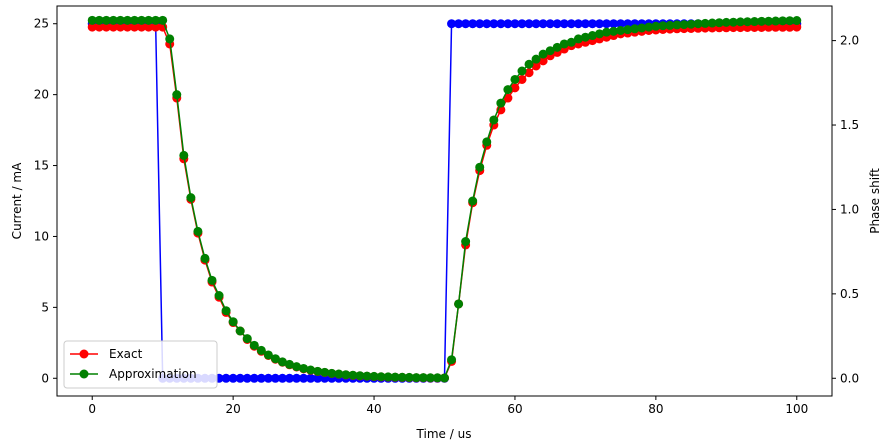 This screenshot has height=448, width=893. Describe the element at coordinates (140, 364) in the screenshot. I see `legend: Exact Approximation` at that location.